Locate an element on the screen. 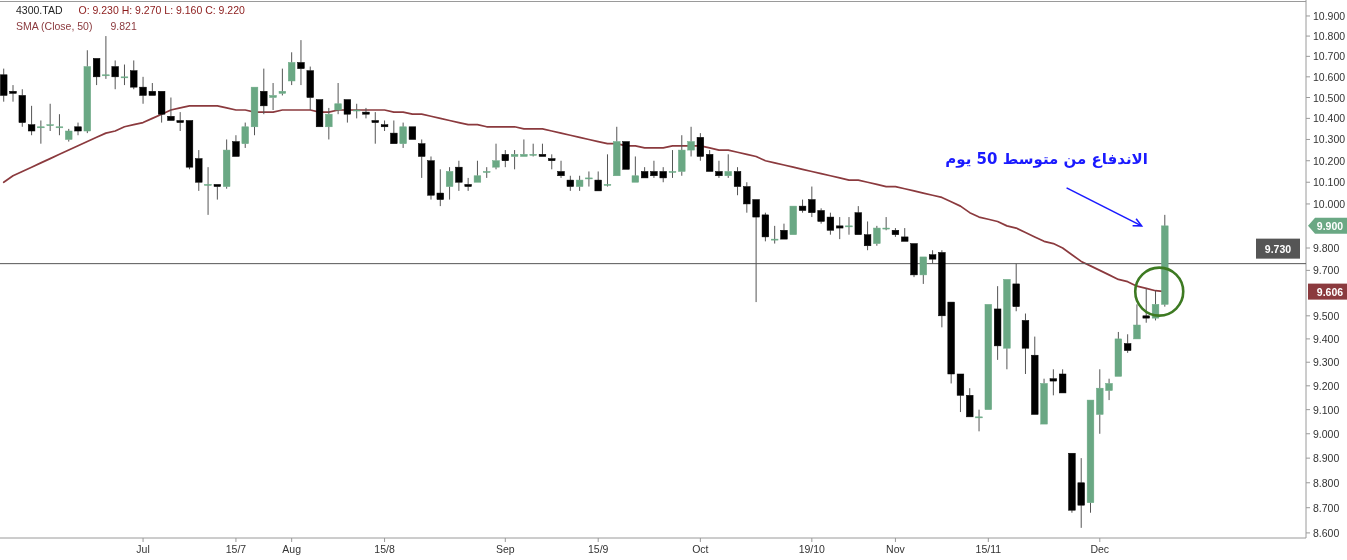  text: 9.606 is located at coordinates (1330, 291).